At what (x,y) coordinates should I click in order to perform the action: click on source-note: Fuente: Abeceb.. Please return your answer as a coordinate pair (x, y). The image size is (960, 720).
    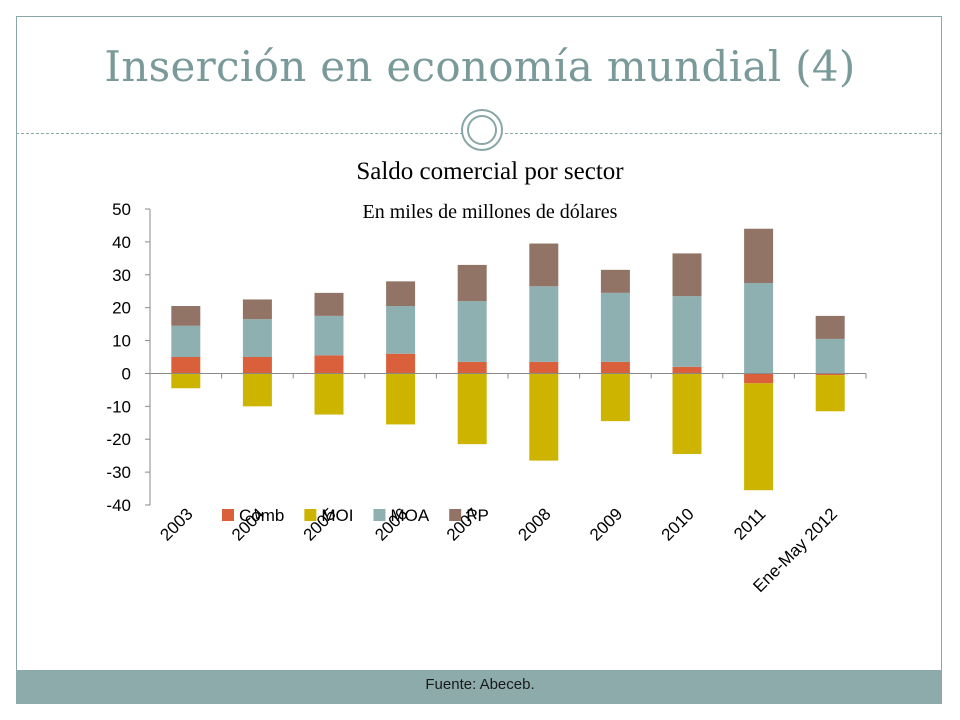
    Looking at the image, I should click on (480, 684).